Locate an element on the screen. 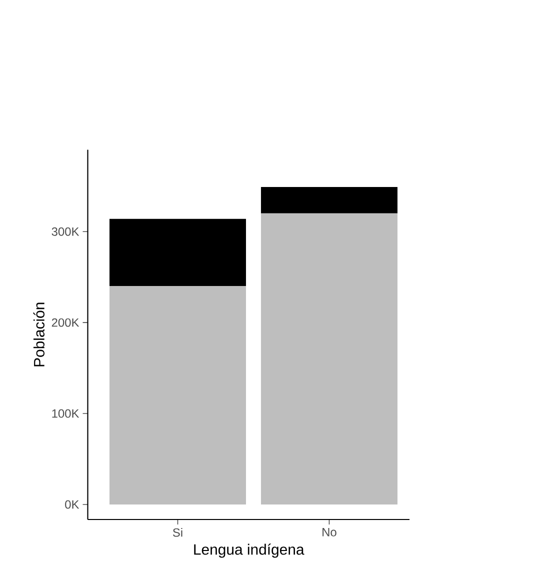 Image resolution: width=552 pixels, height=575 pixels. x-tick-label: No is located at coordinates (329, 532).